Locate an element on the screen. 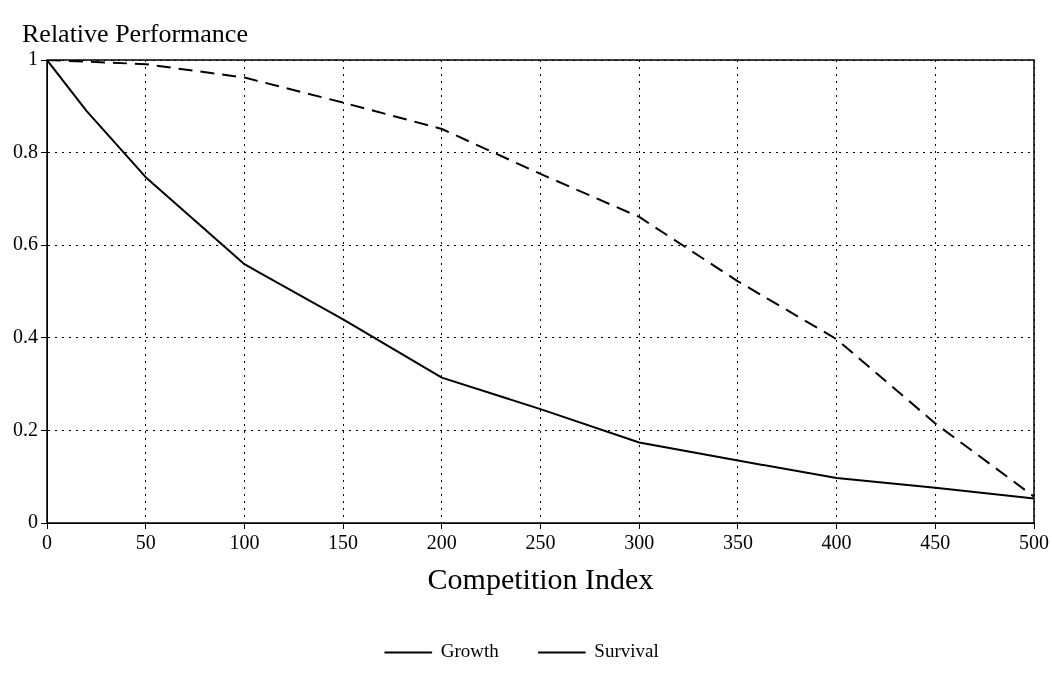  legend-label: Growth is located at coordinates (470, 651).